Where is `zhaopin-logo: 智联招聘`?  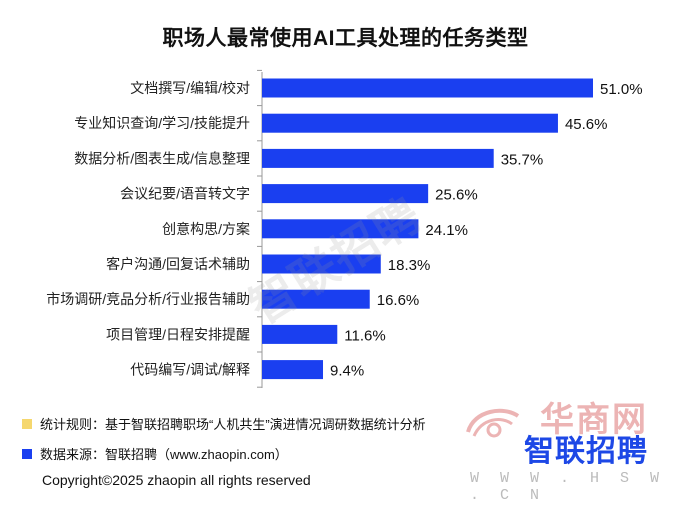 zhaopin-logo: 智联招聘 is located at coordinates (586, 451).